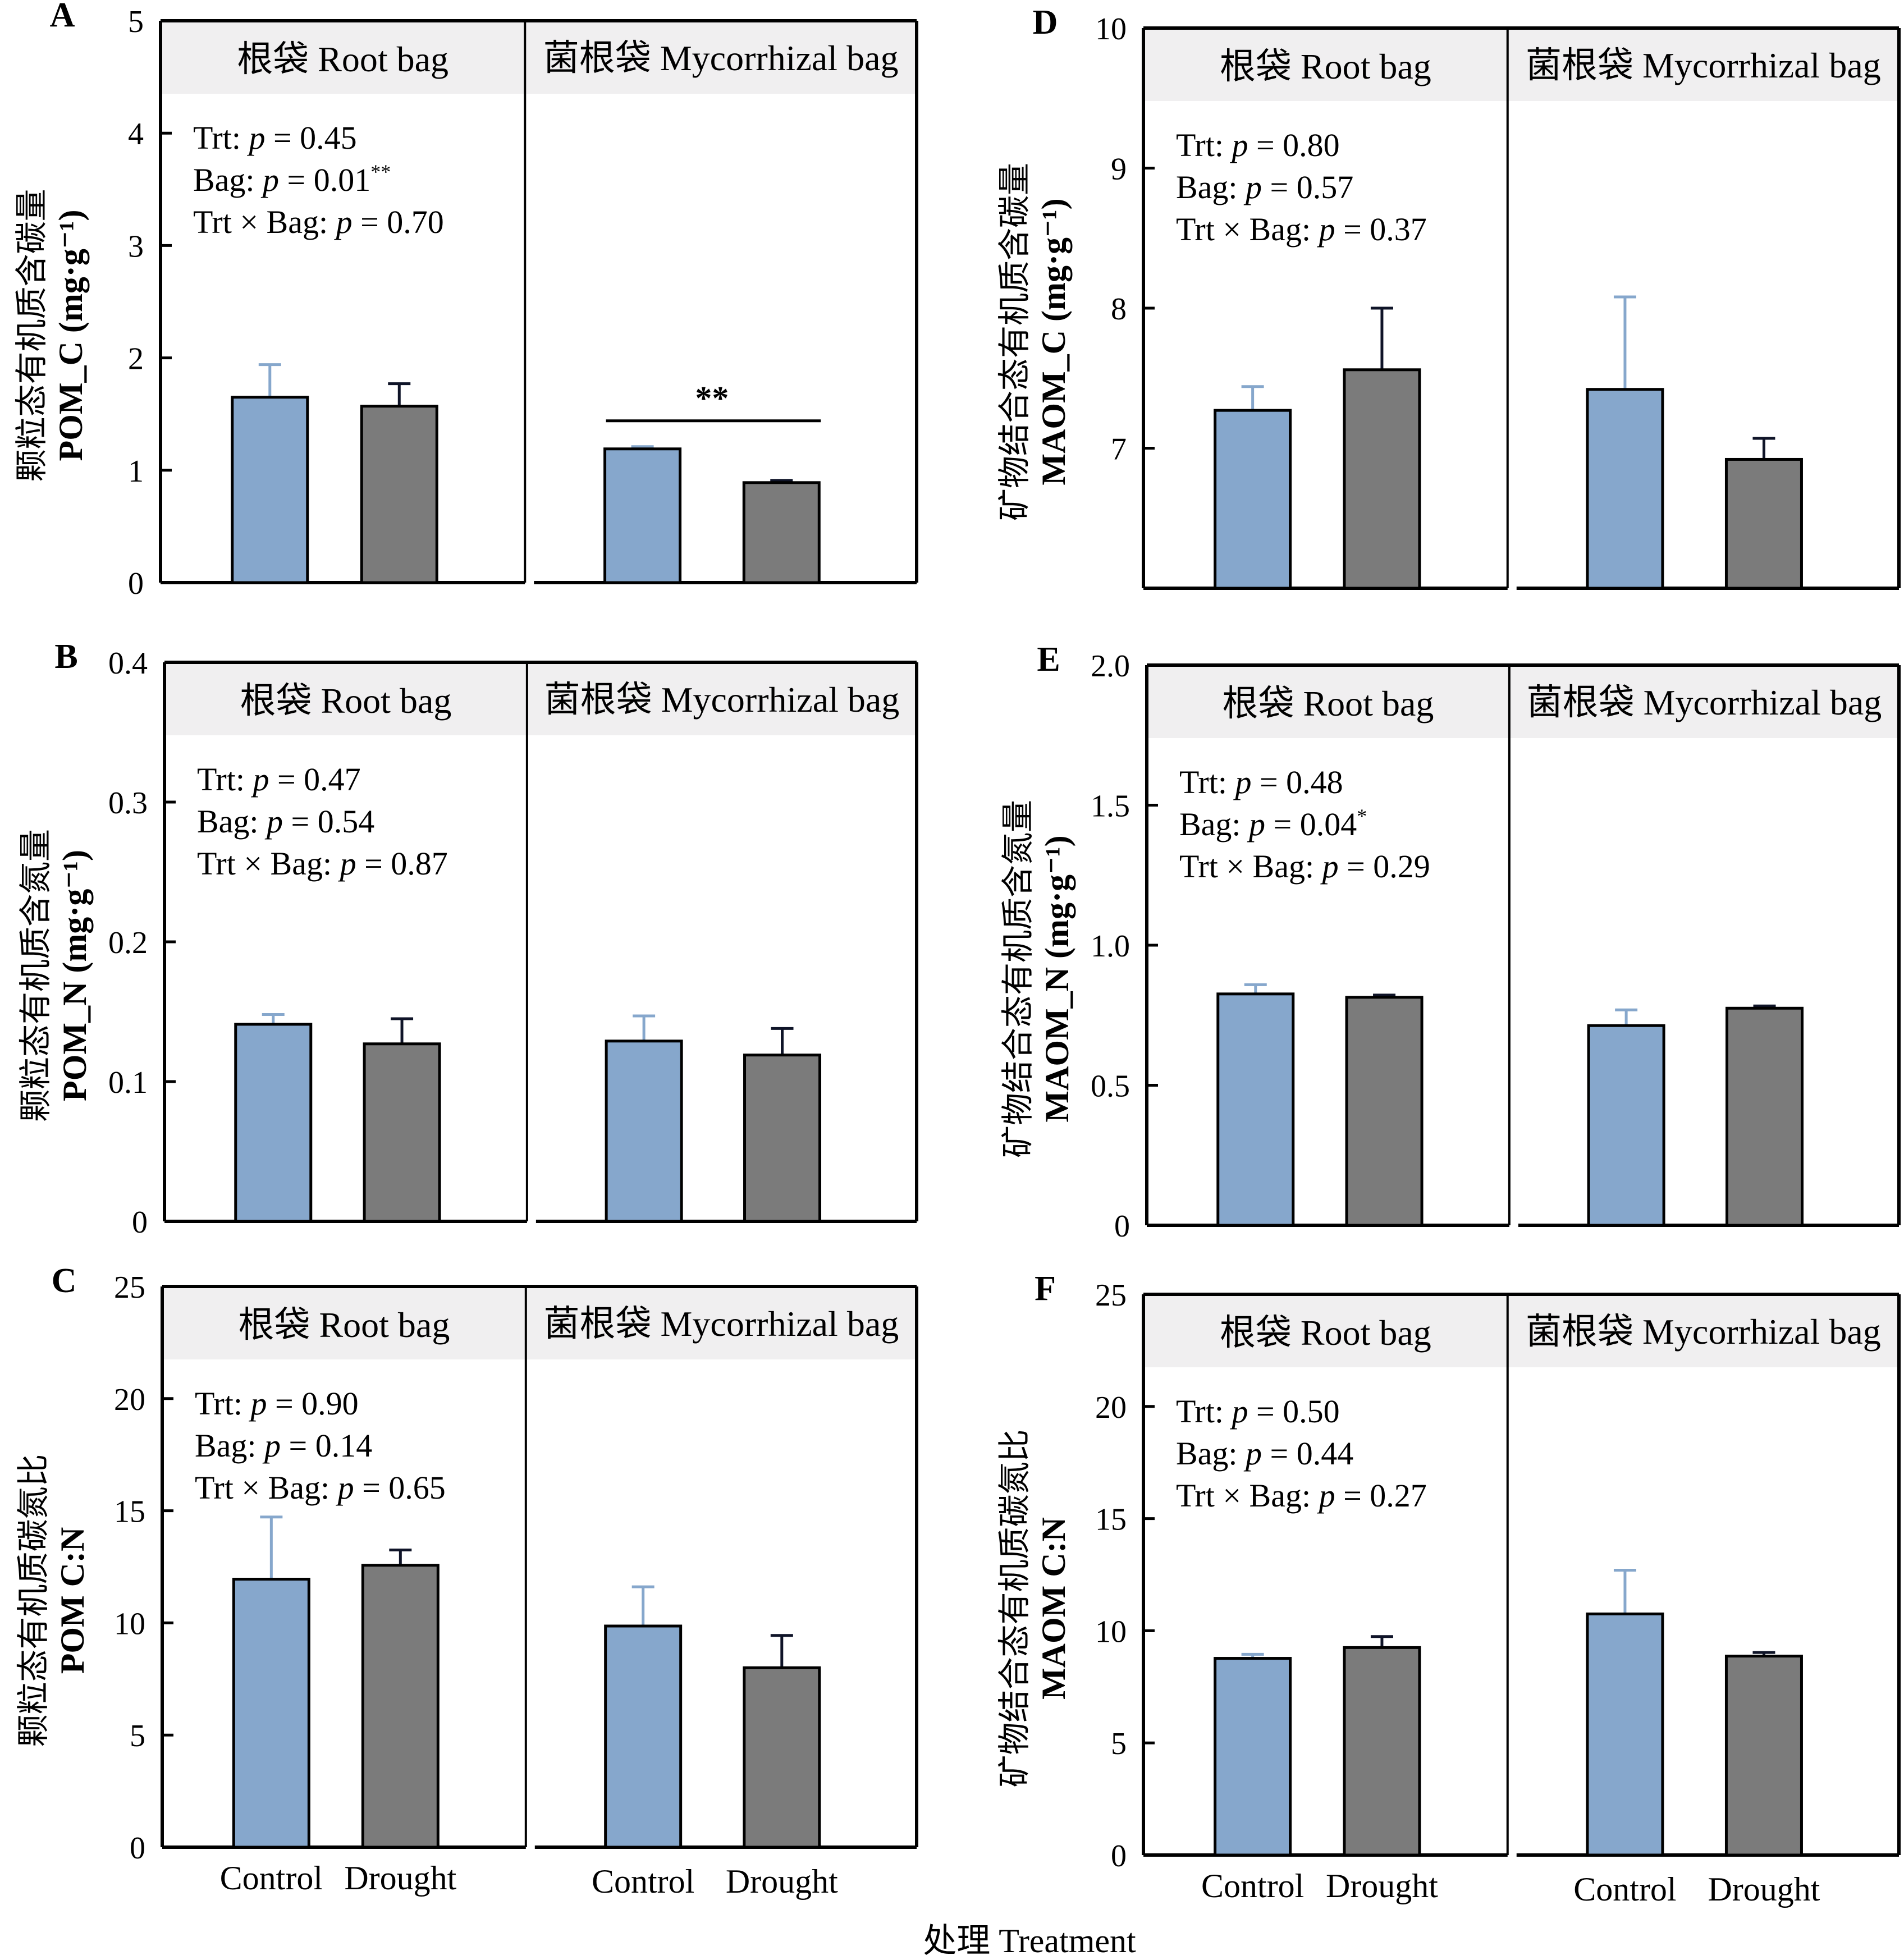 This screenshot has height=1960, width=1904. I want to click on y-tick-label: 1, so click(136, 472).